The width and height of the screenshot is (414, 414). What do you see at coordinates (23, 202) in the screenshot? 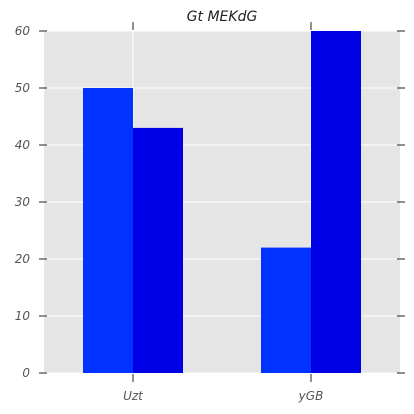
I see `y-tick-label: 30` at bounding box center [23, 202].